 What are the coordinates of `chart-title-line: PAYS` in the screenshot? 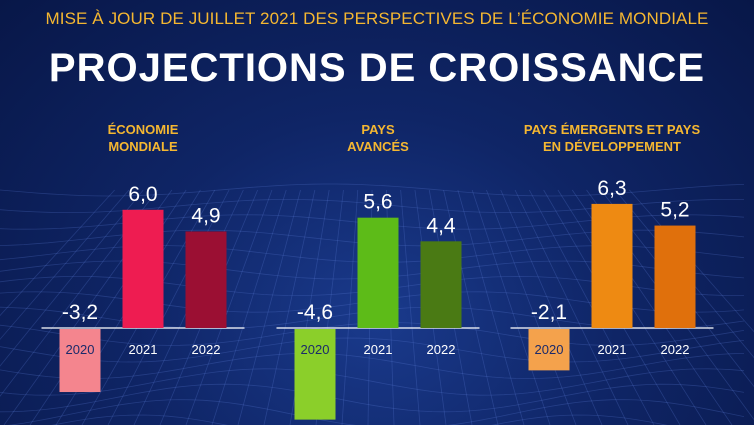 It's located at (378, 129).